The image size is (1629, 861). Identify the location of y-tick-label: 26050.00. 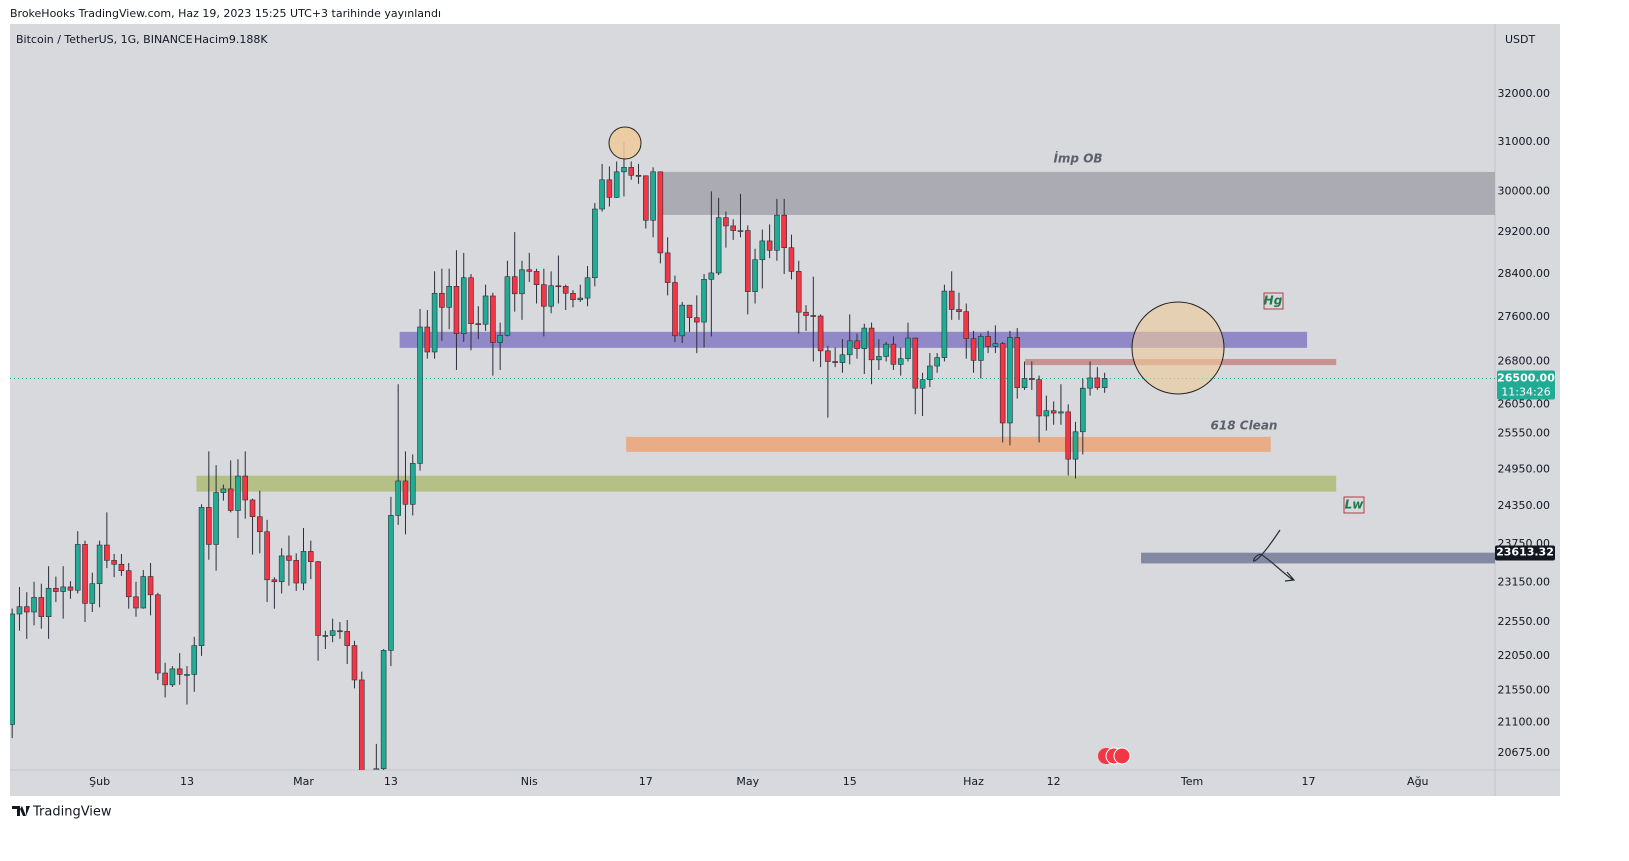
(1524, 403).